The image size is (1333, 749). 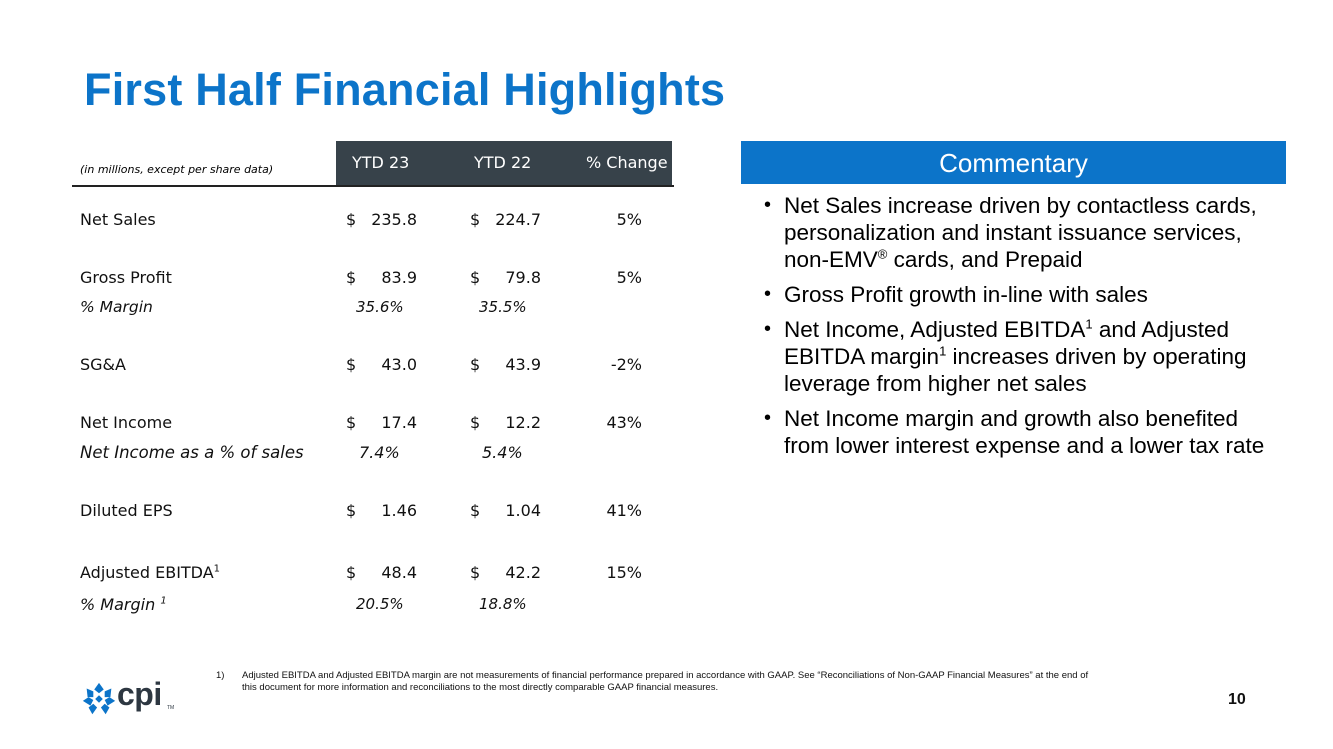 I want to click on value-ytd23: 48.4, so click(x=399, y=572).